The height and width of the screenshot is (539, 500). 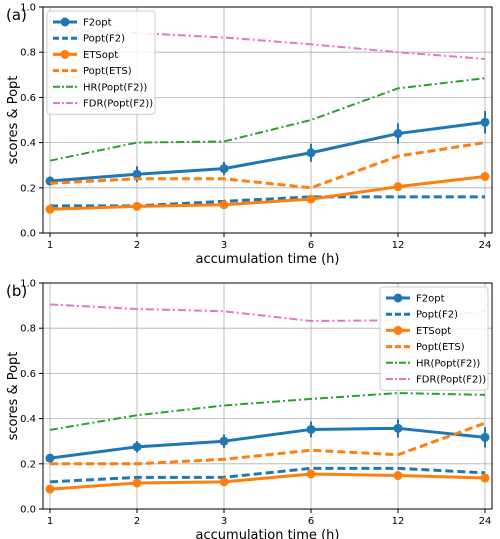 What do you see at coordinates (16, 291) in the screenshot?
I see `panel-label: (b)` at bounding box center [16, 291].